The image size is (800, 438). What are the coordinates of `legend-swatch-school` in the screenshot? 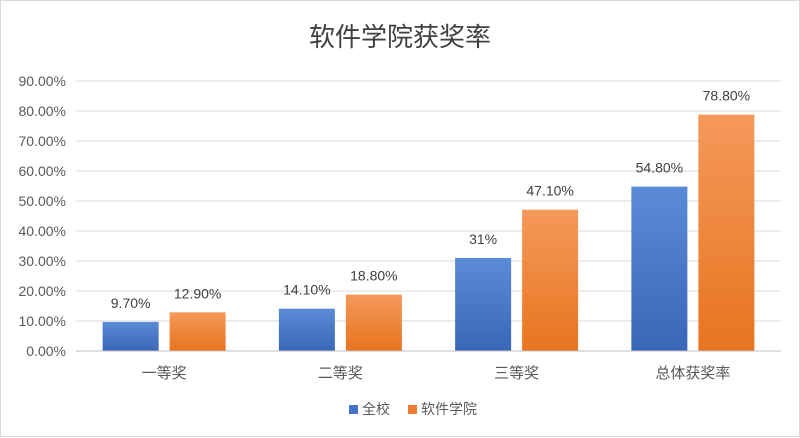 It's located at (353, 409).